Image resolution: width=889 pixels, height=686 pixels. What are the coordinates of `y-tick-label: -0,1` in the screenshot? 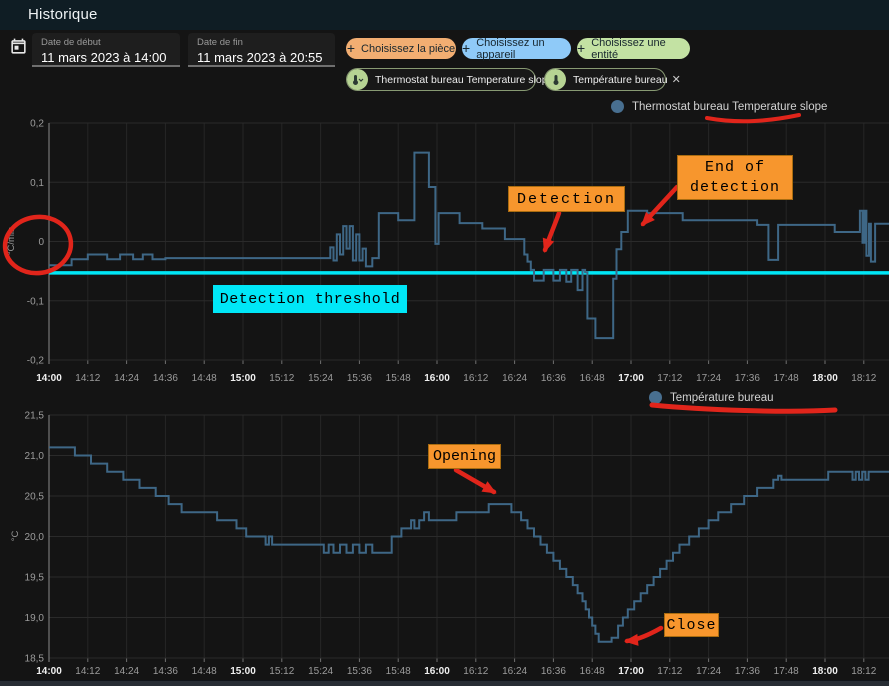 It's located at (36, 301).